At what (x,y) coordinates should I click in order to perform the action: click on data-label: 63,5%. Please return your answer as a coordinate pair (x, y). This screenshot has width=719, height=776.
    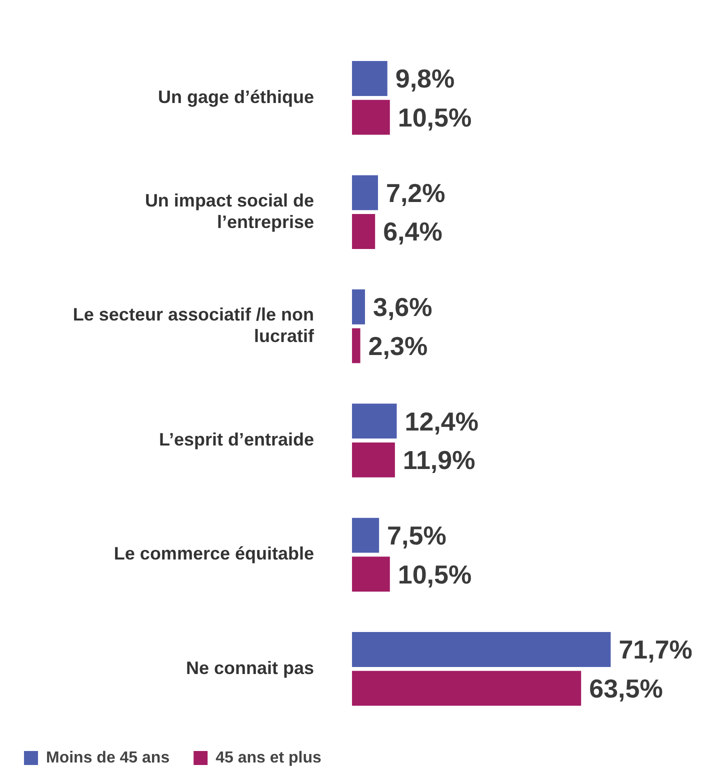
    Looking at the image, I should click on (626, 688).